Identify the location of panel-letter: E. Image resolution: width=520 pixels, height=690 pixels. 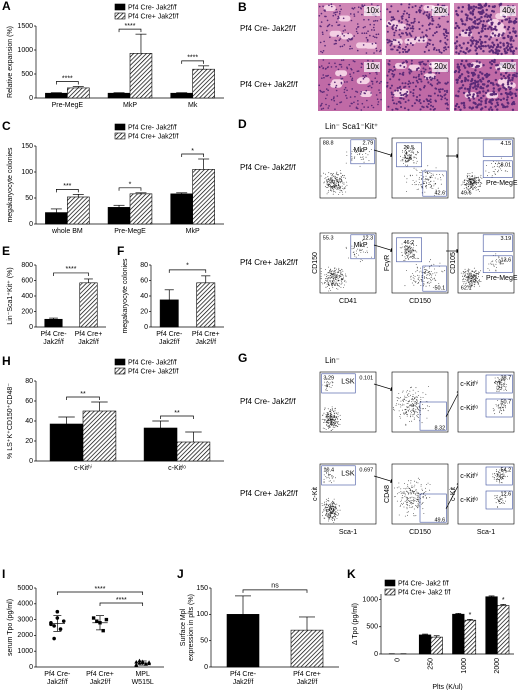
(6, 251).